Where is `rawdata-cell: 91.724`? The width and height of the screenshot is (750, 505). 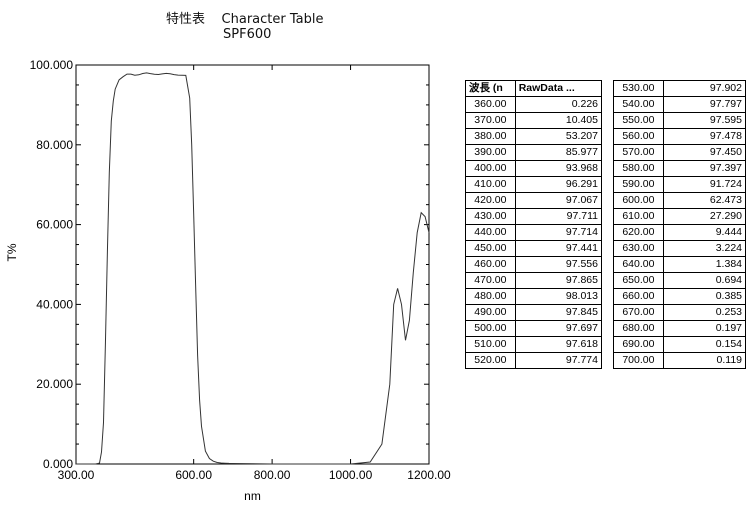 rawdata-cell: 91.724 is located at coordinates (704, 184).